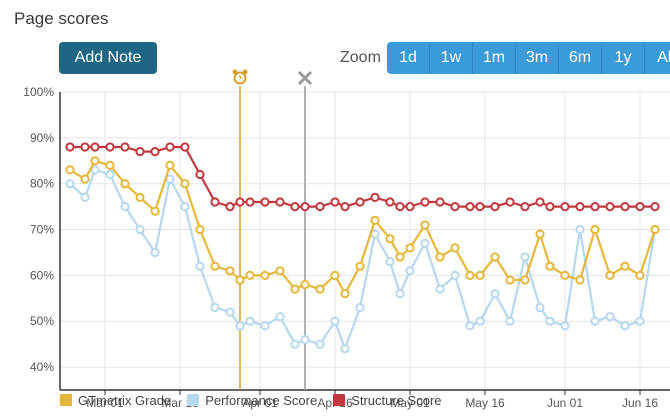  I want to click on y-tick-label: 60%, so click(42, 275).